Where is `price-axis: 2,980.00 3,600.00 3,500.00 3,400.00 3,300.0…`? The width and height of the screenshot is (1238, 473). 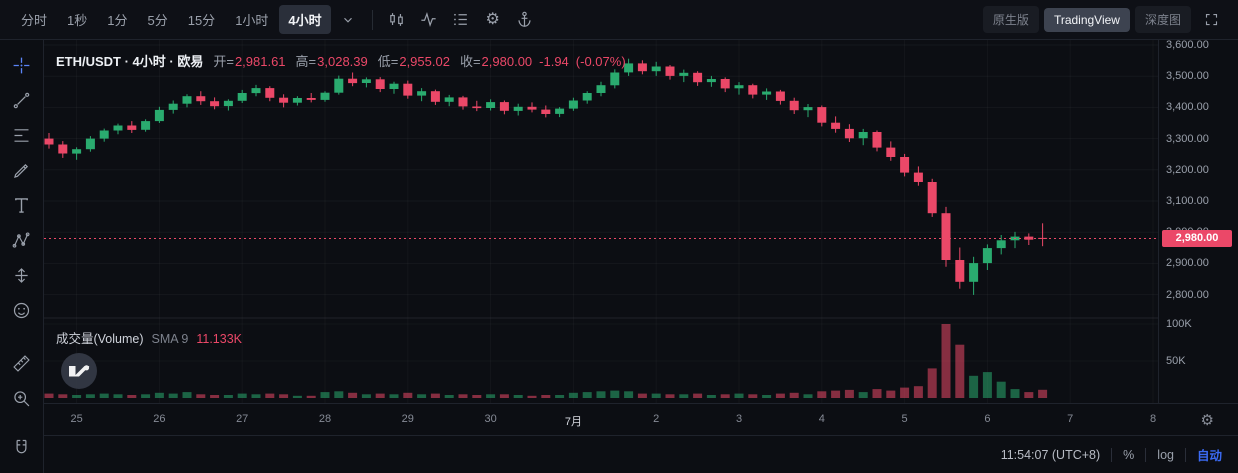
price-axis: 2,980.00 3,600.00 3,500.00 3,400.00 3,300.0… is located at coordinates (1198, 221).